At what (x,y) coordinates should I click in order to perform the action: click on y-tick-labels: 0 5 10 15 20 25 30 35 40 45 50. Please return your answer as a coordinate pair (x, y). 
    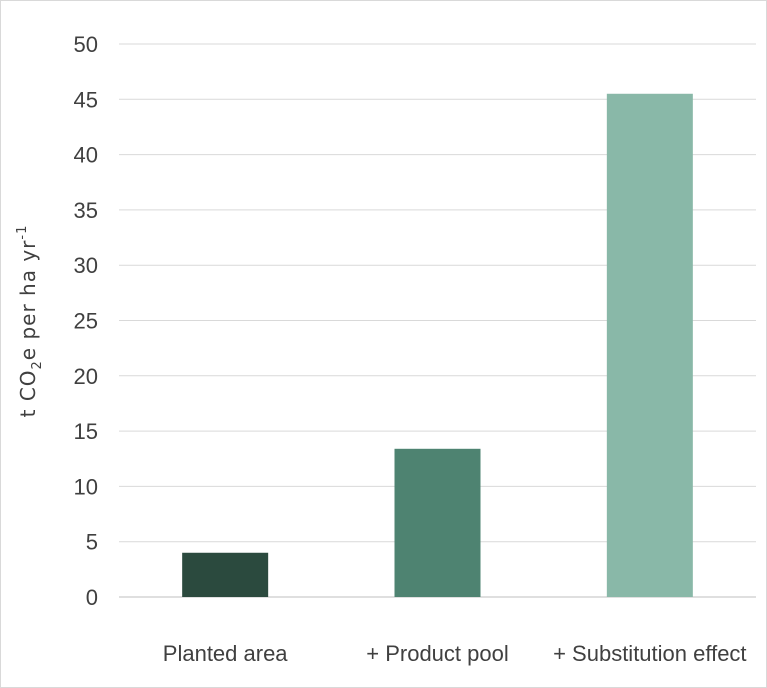
    Looking at the image, I should click on (86, 321).